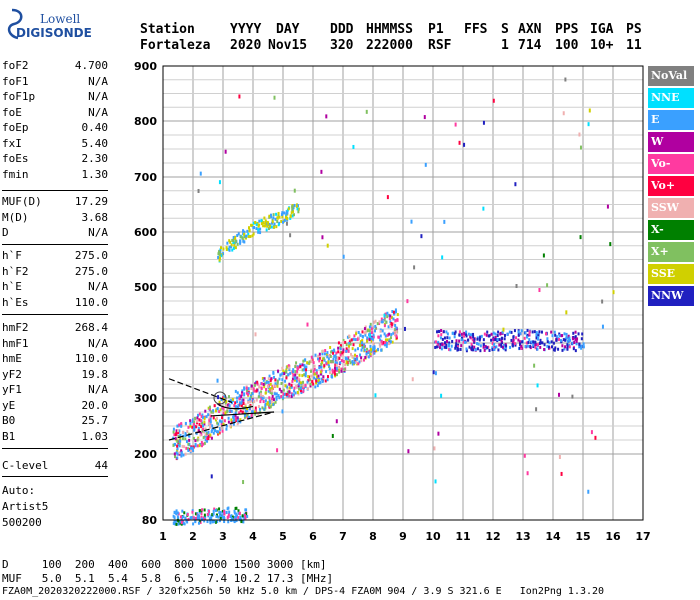  What do you see at coordinates (60, 19) in the screenshot?
I see `logo-lowell-text: Lowell` at bounding box center [60, 19].